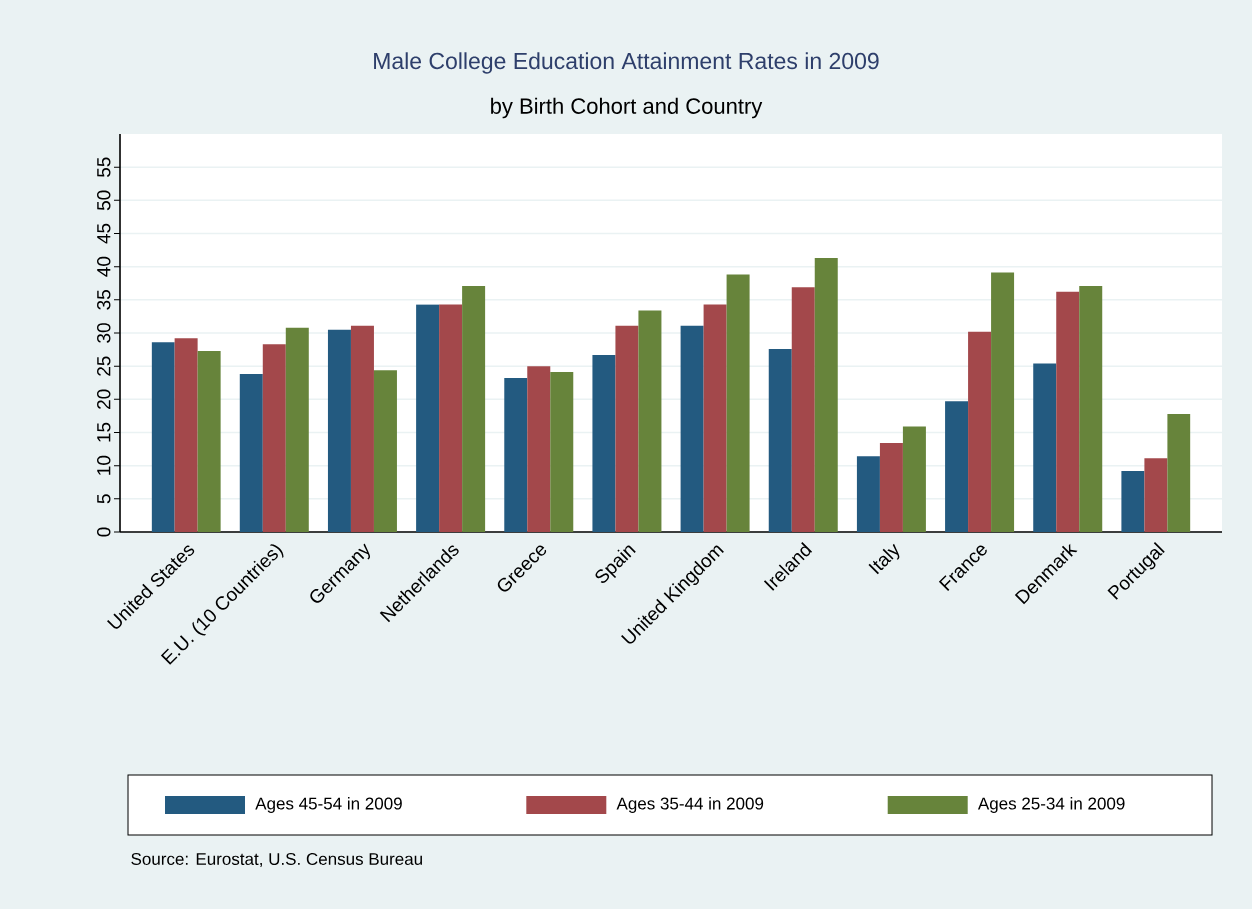  Describe the element at coordinates (884, 559) in the screenshot. I see `x-tick-label: Italy` at that location.